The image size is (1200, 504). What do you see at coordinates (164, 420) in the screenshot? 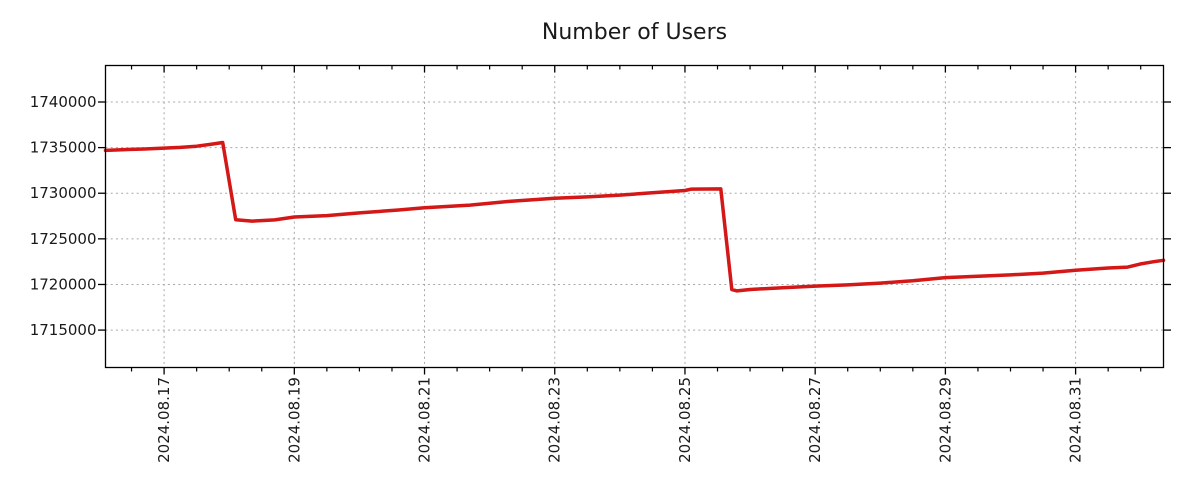
I see `x-axis-date-label: 2024.08.17` at bounding box center [164, 420].